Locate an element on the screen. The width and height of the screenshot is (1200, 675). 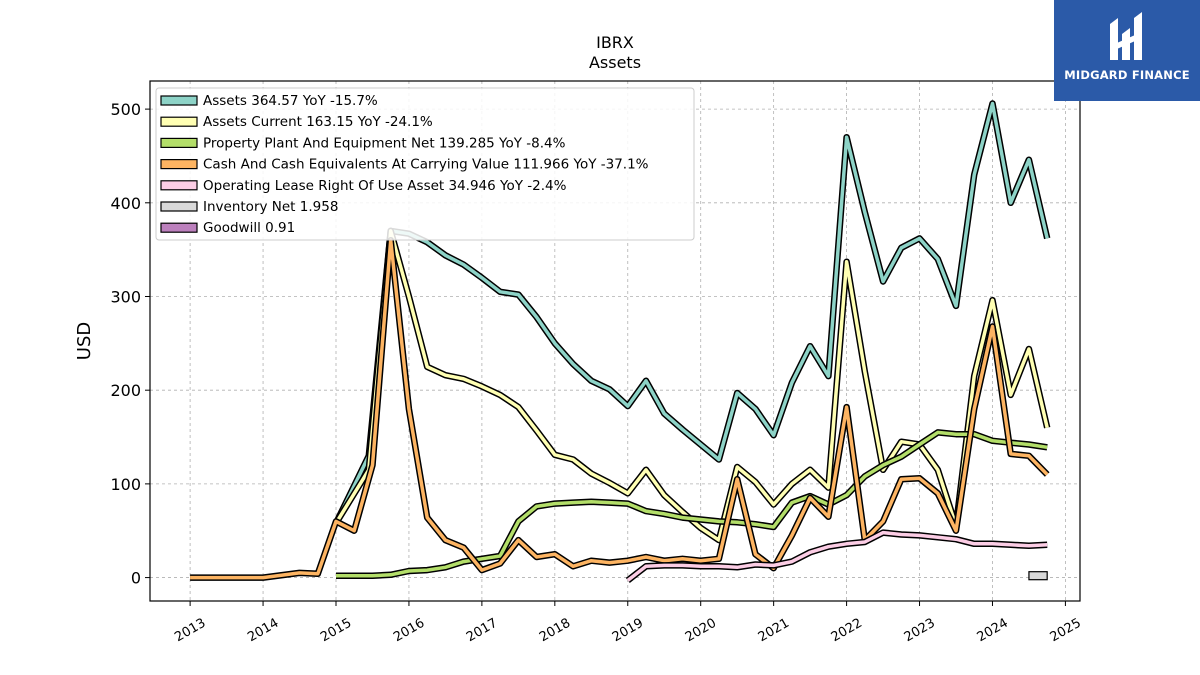
legend-entry: Inventory Net 1.958 is located at coordinates (270, 207).